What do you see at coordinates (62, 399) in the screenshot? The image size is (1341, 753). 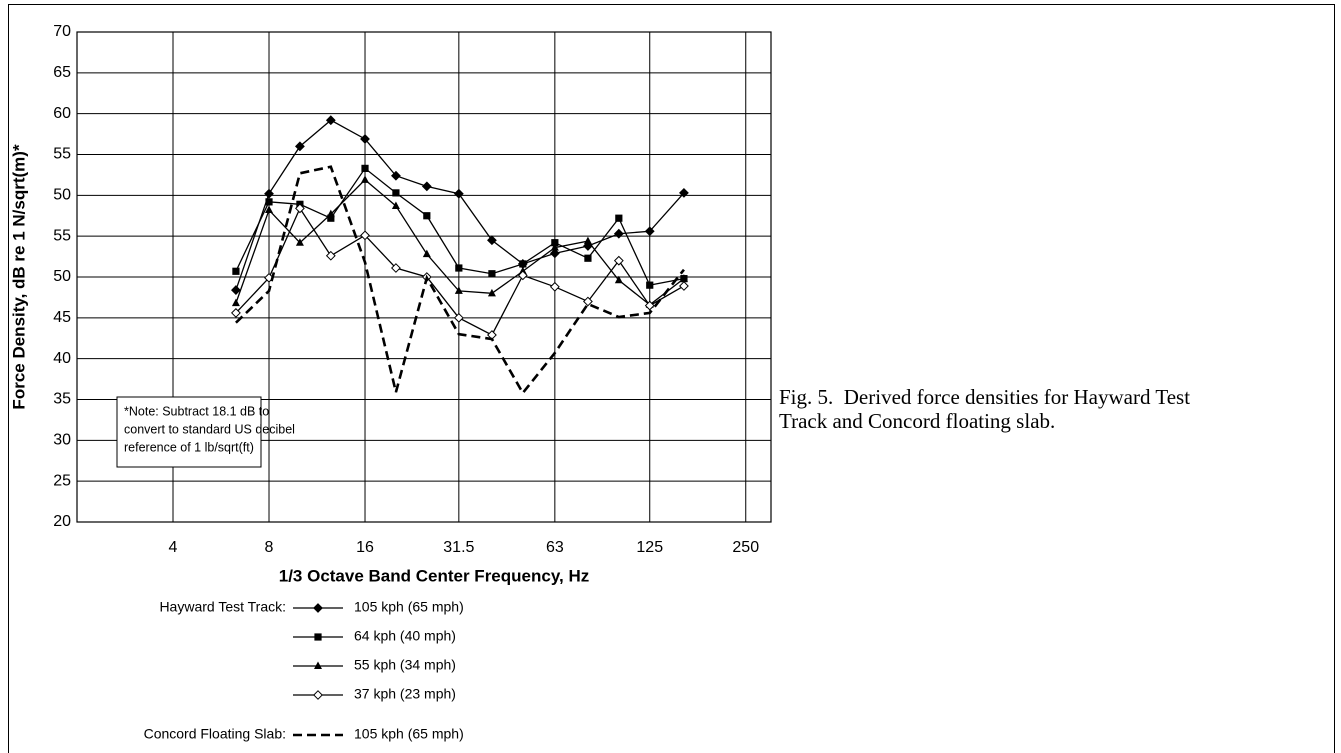 I see `y-tick-label: 35` at bounding box center [62, 399].